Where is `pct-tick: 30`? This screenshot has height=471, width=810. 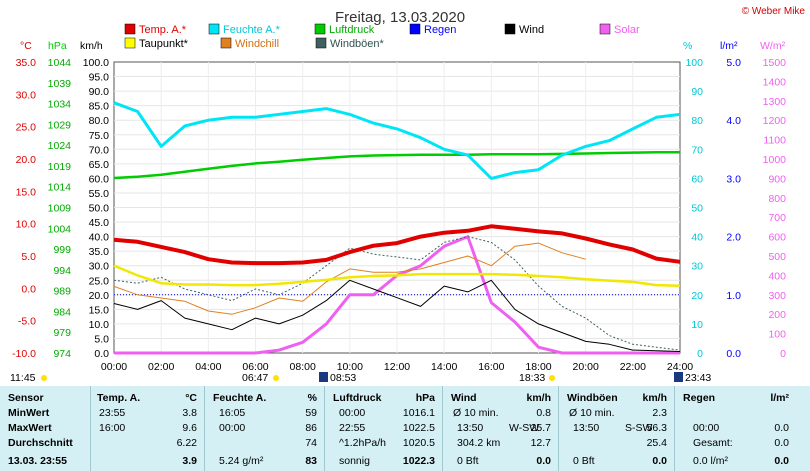 pct-tick: 30 is located at coordinates (697, 267).